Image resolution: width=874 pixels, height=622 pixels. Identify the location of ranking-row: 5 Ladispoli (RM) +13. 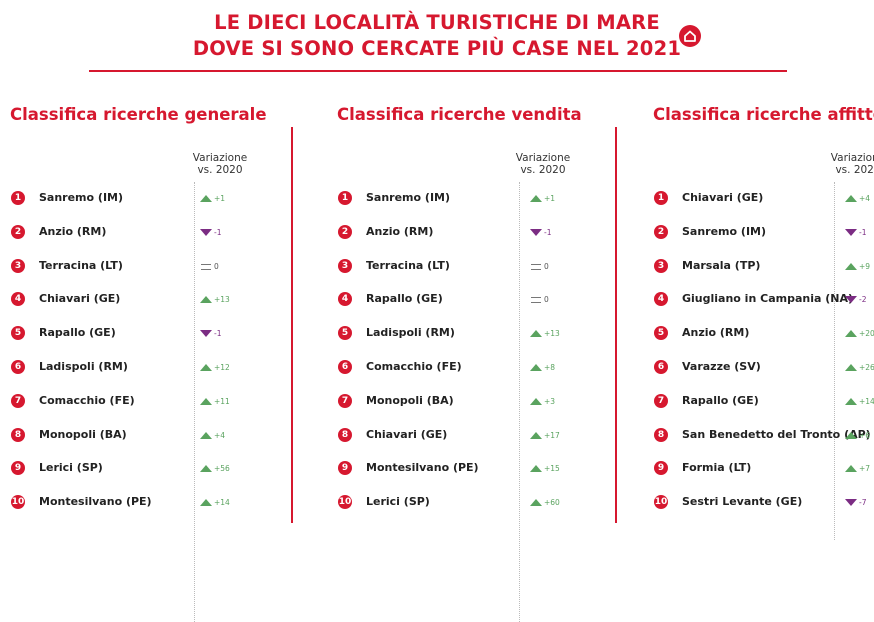
(487, 336).